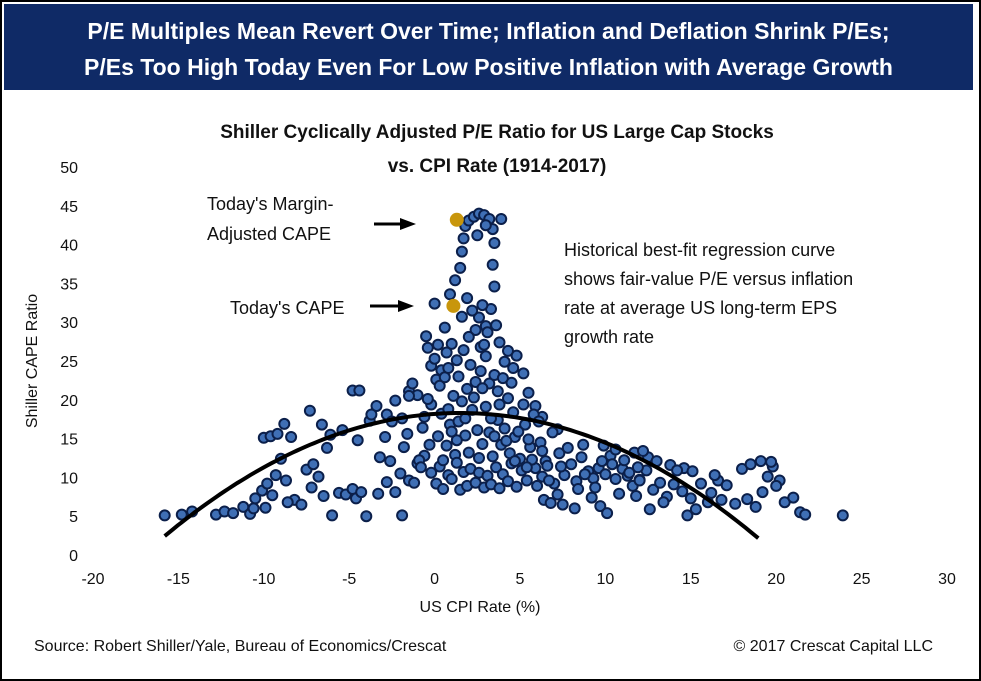 Image resolution: width=981 pixels, height=681 pixels. I want to click on x-tick-label: -5, so click(349, 579).